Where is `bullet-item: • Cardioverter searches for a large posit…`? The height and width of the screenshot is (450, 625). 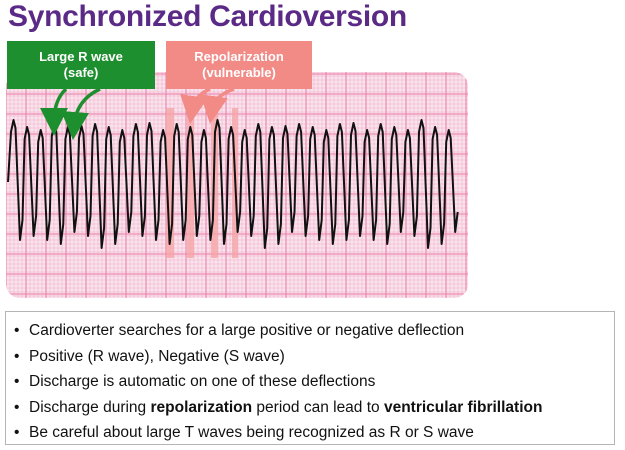 bullet-item: • Cardioverter searches for a large posit… is located at coordinates (314, 331).